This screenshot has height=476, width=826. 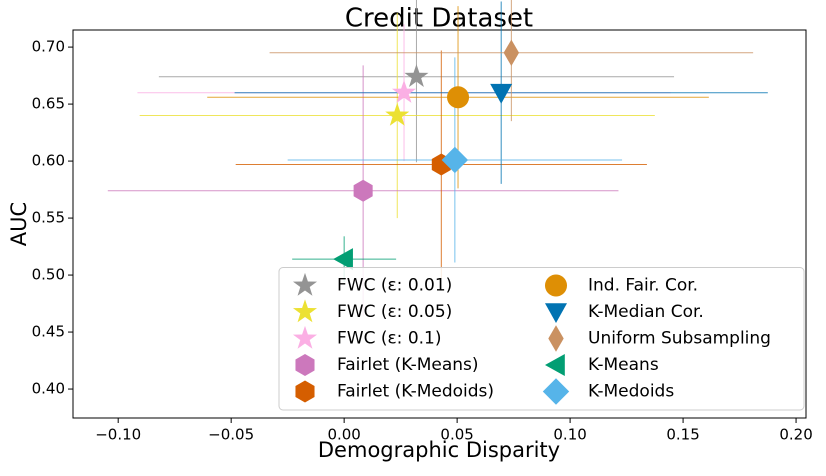 What do you see at coordinates (394, 312) in the screenshot?
I see `legend-label: FWC (ε: 0.05)` at bounding box center [394, 312].